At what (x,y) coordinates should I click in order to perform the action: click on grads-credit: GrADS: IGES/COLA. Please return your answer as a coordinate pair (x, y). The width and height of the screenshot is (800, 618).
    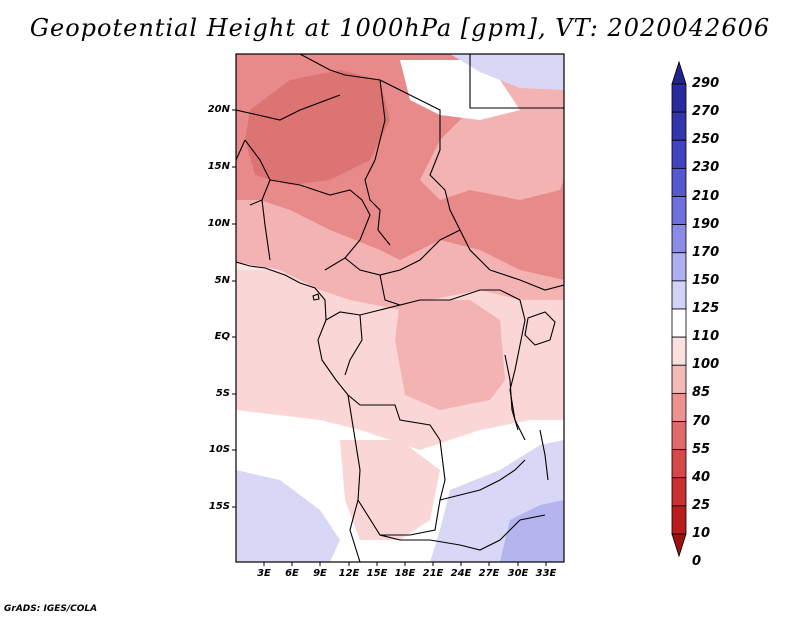
    Looking at the image, I should click on (51, 609).